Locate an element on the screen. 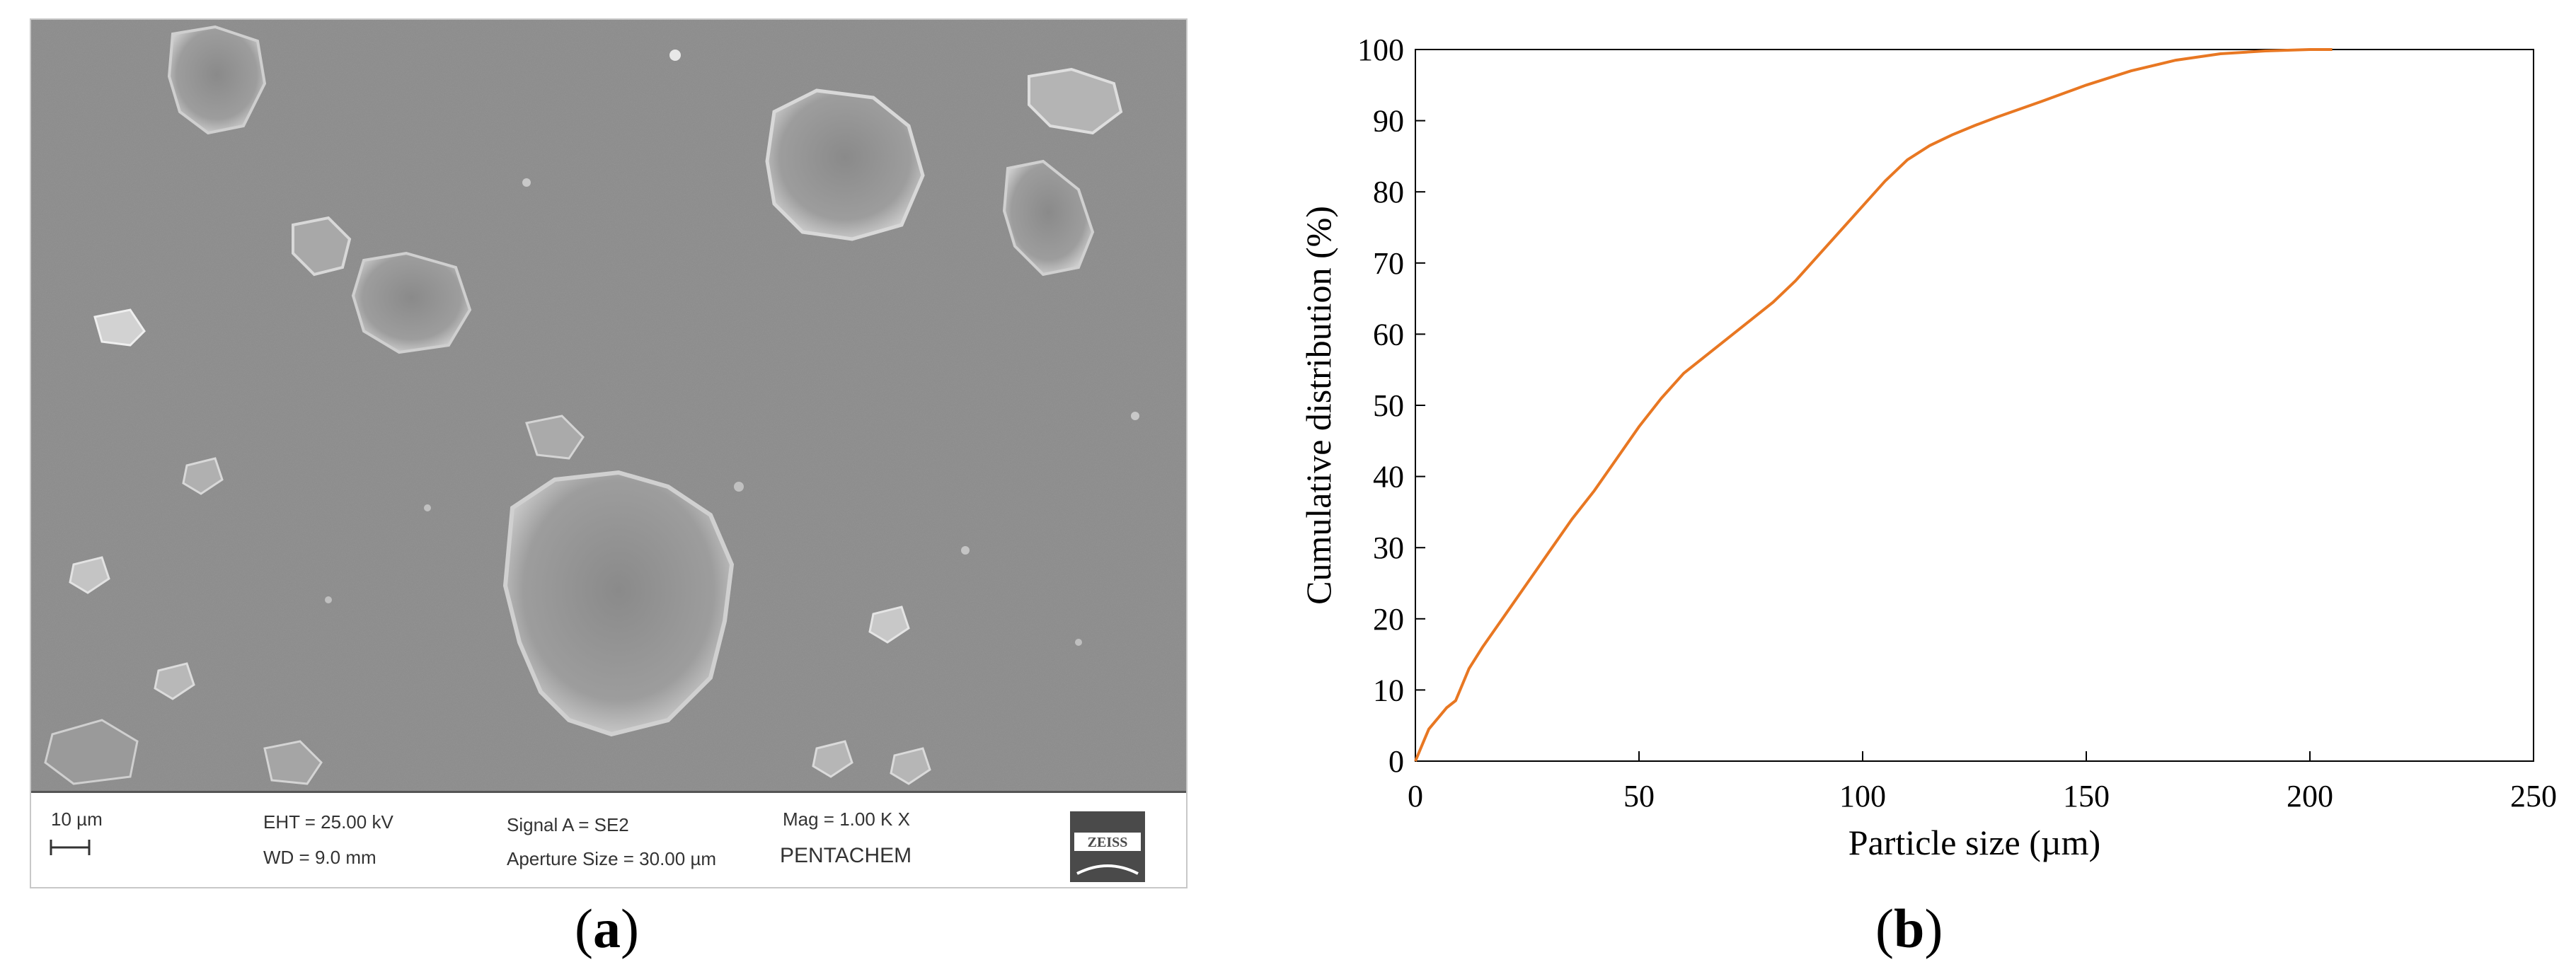 The height and width of the screenshot is (979, 2576). eht-readout: EHT = 25.00 kV is located at coordinates (328, 822).